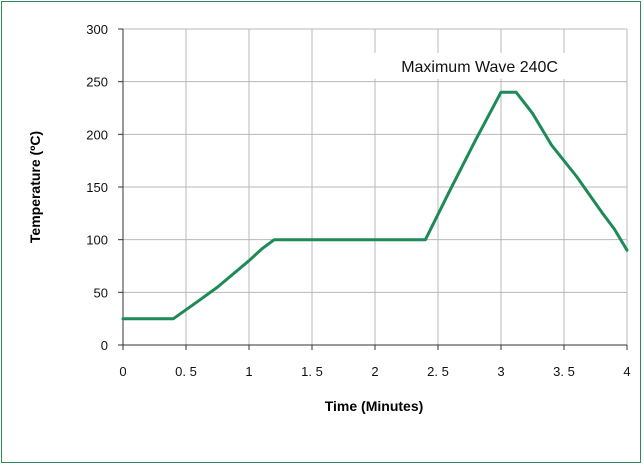 This screenshot has height=466, width=644. I want to click on x-tick-label: 2. 5, so click(438, 371).